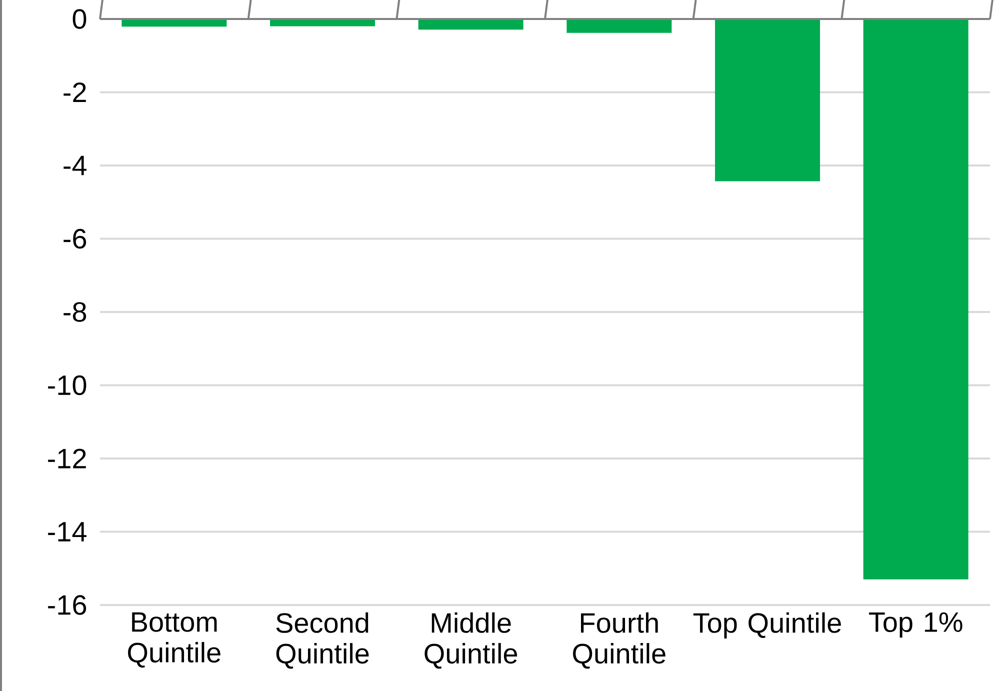  What do you see at coordinates (915, 625) in the screenshot?
I see `x-tick-label: Top 1%` at bounding box center [915, 625].